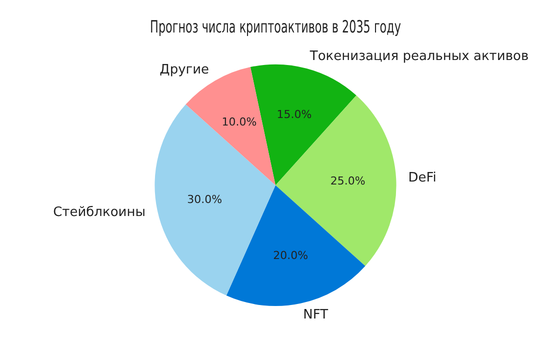  What do you see at coordinates (418, 56) in the screenshot?
I see `slice-label: Токенизация реальных активов` at bounding box center [418, 56].